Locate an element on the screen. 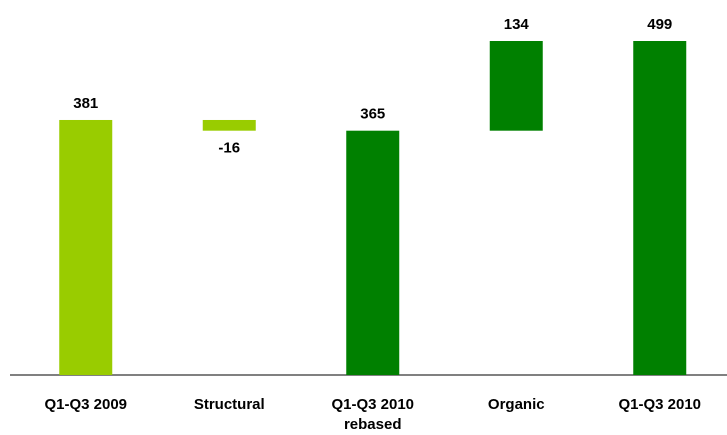  x-tick-label: Structural is located at coordinates (229, 404).